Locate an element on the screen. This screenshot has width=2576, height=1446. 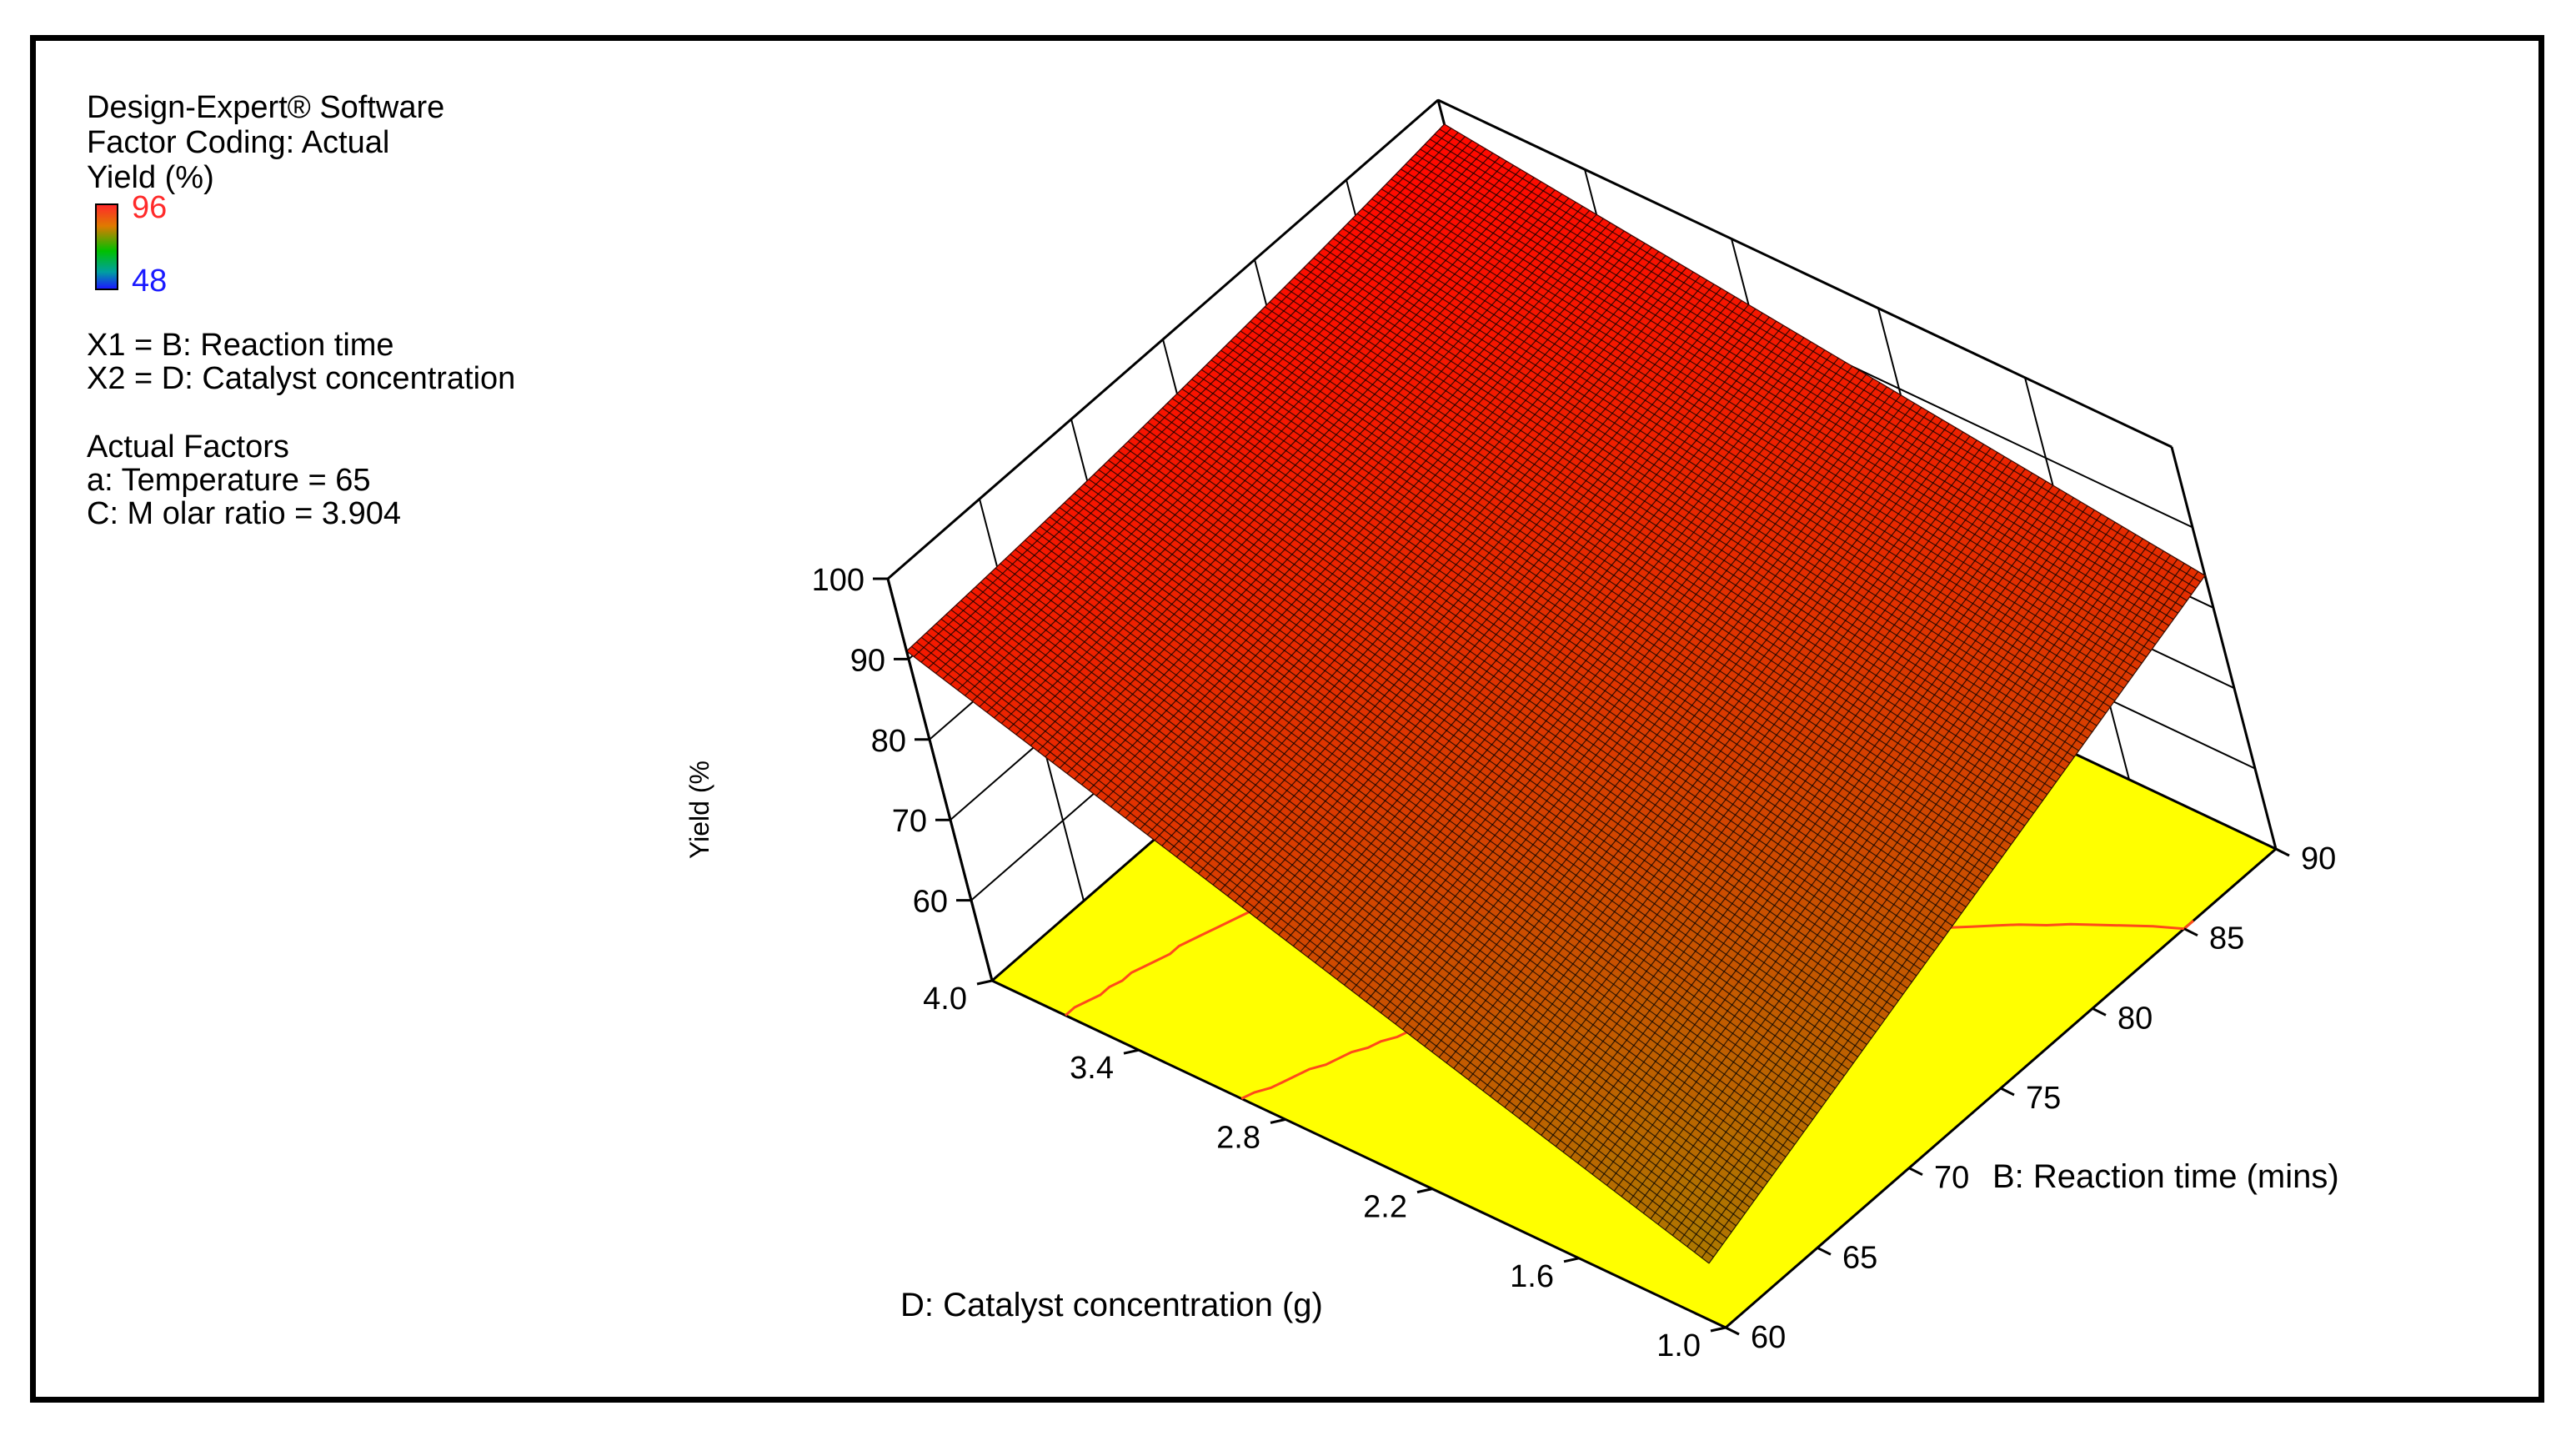
response-label: Yield (%) is located at coordinates (150, 177).